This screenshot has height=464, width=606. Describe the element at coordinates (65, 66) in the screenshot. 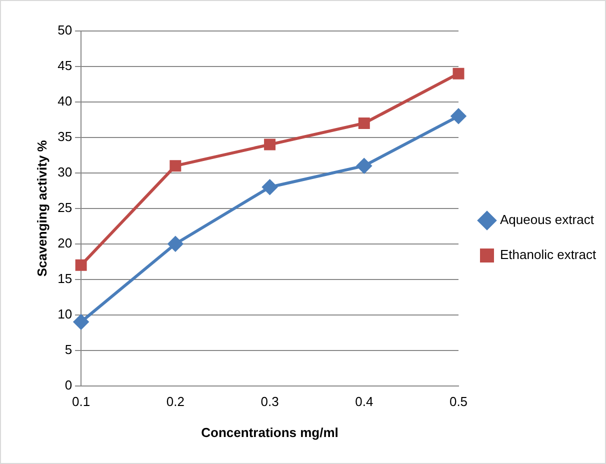

I see `y-tick-label: 45` at that location.